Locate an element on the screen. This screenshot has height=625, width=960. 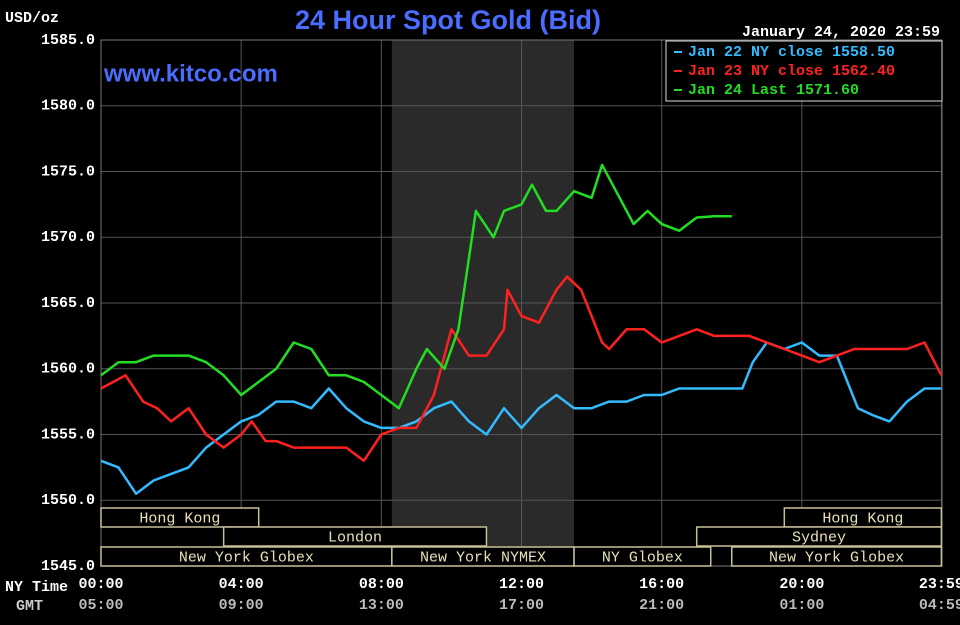
x-tick-label: 08:00 is located at coordinates (381, 584).